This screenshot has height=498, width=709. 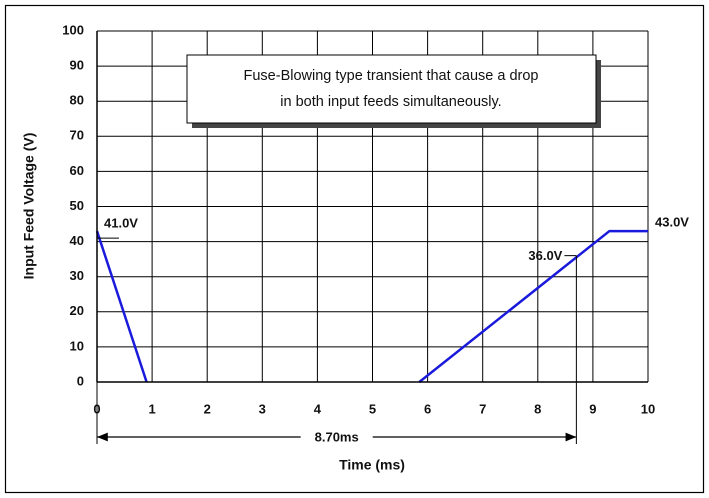 What do you see at coordinates (592, 408) in the screenshot?
I see `x-tick-label: 9` at bounding box center [592, 408].